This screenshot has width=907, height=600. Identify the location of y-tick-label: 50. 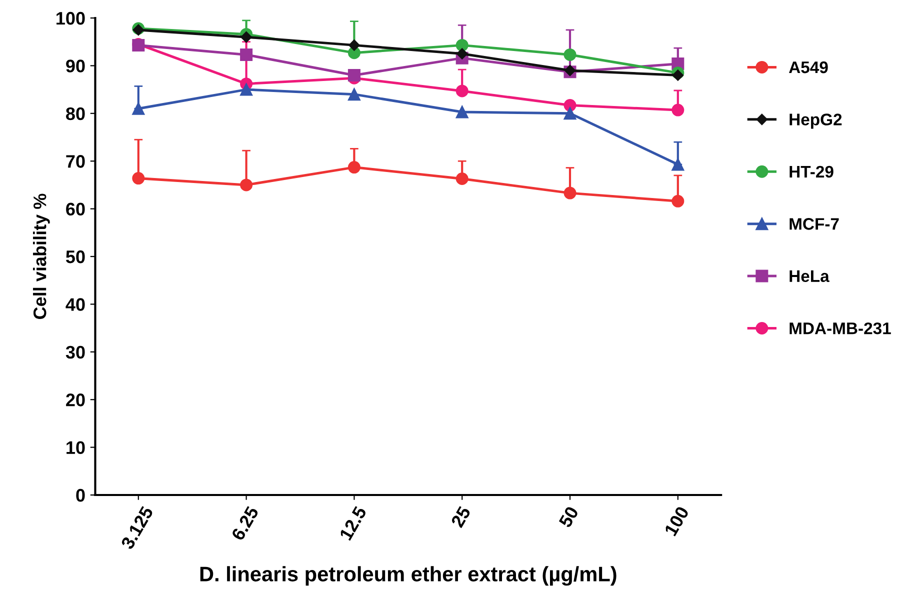
(75, 257).